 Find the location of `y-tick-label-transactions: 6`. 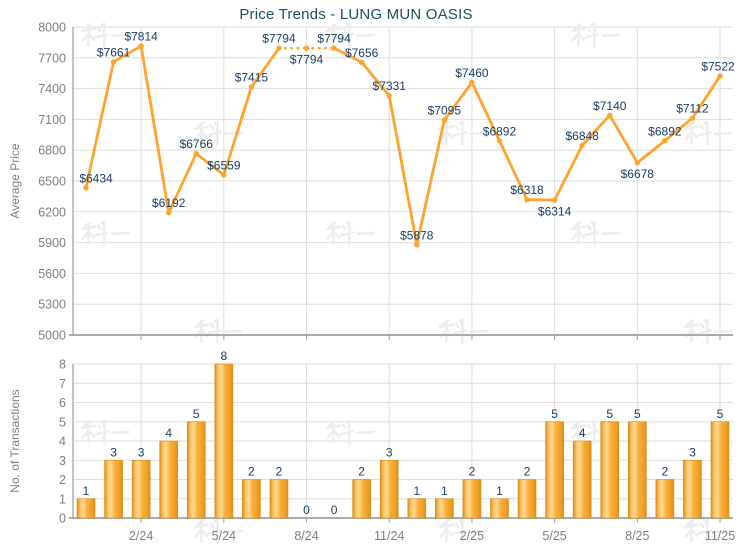

y-tick-label-transactions: 6 is located at coordinates (62, 403).